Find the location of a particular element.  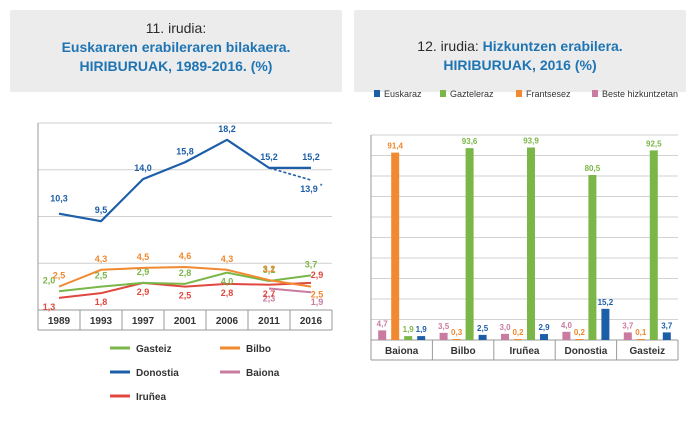

legend-swatch-euskaraz is located at coordinates (377, 93).